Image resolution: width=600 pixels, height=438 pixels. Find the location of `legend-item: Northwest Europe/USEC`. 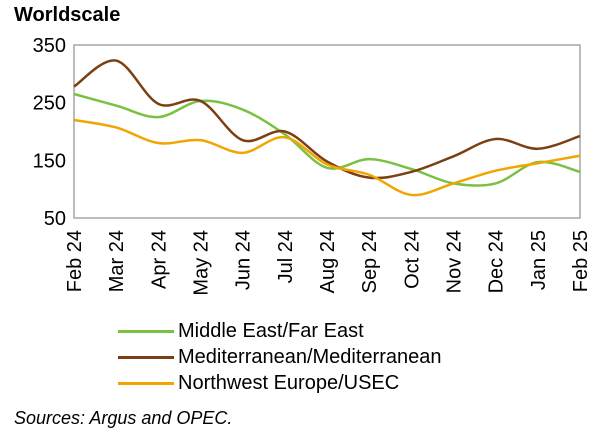

legend-item: Northwest Europe/USEC is located at coordinates (280, 383).